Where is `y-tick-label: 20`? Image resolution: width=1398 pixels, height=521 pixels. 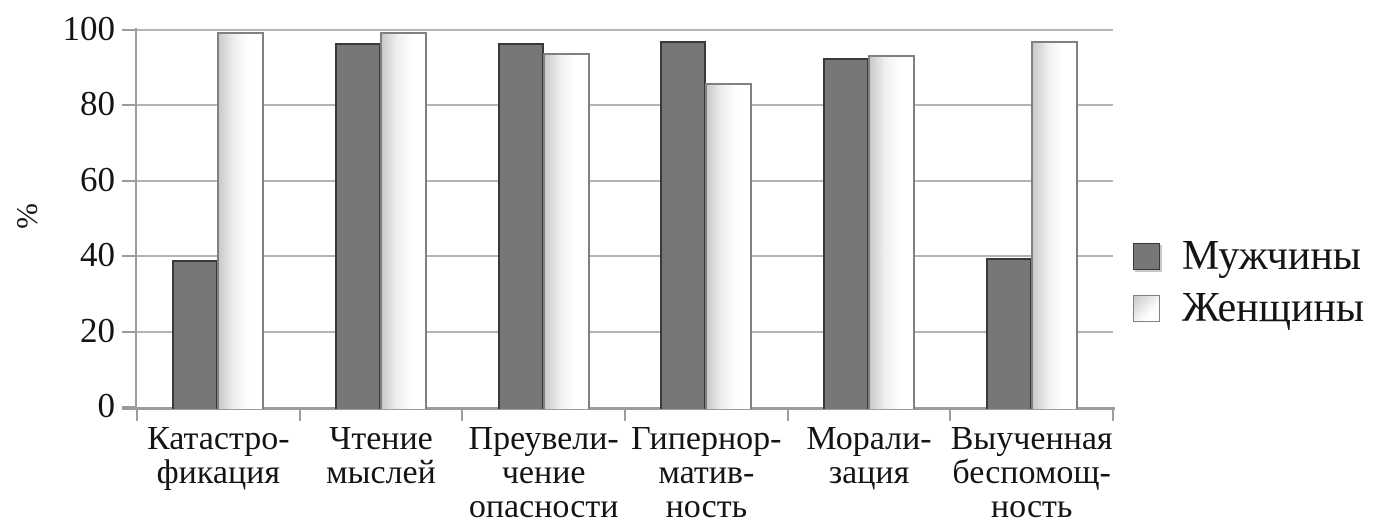 y-tick-label: 20 is located at coordinates (97, 330).